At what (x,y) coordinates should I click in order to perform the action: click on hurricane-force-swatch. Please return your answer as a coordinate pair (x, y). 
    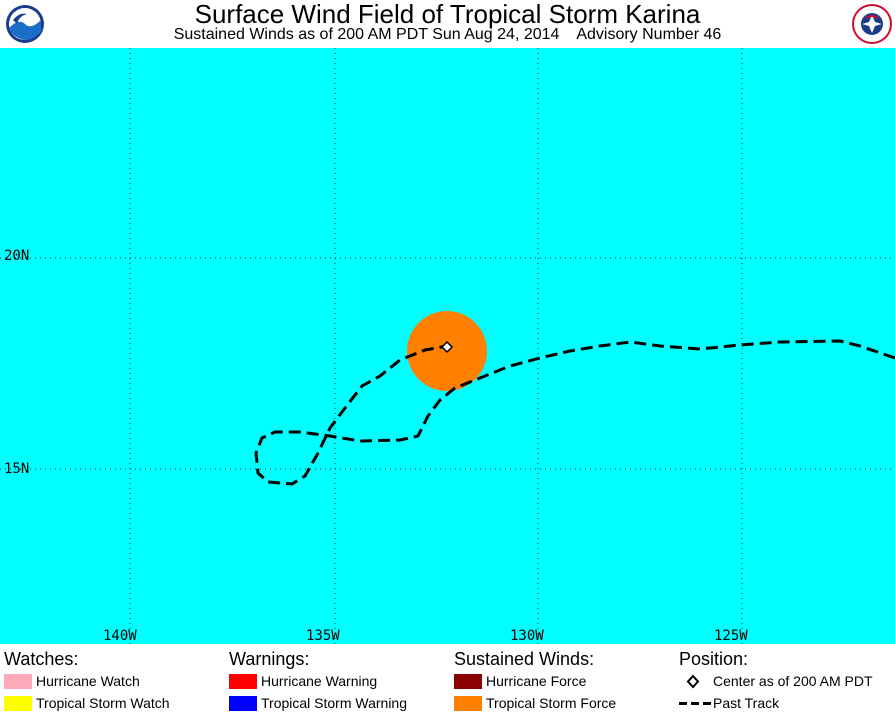
    Looking at the image, I should click on (468, 681).